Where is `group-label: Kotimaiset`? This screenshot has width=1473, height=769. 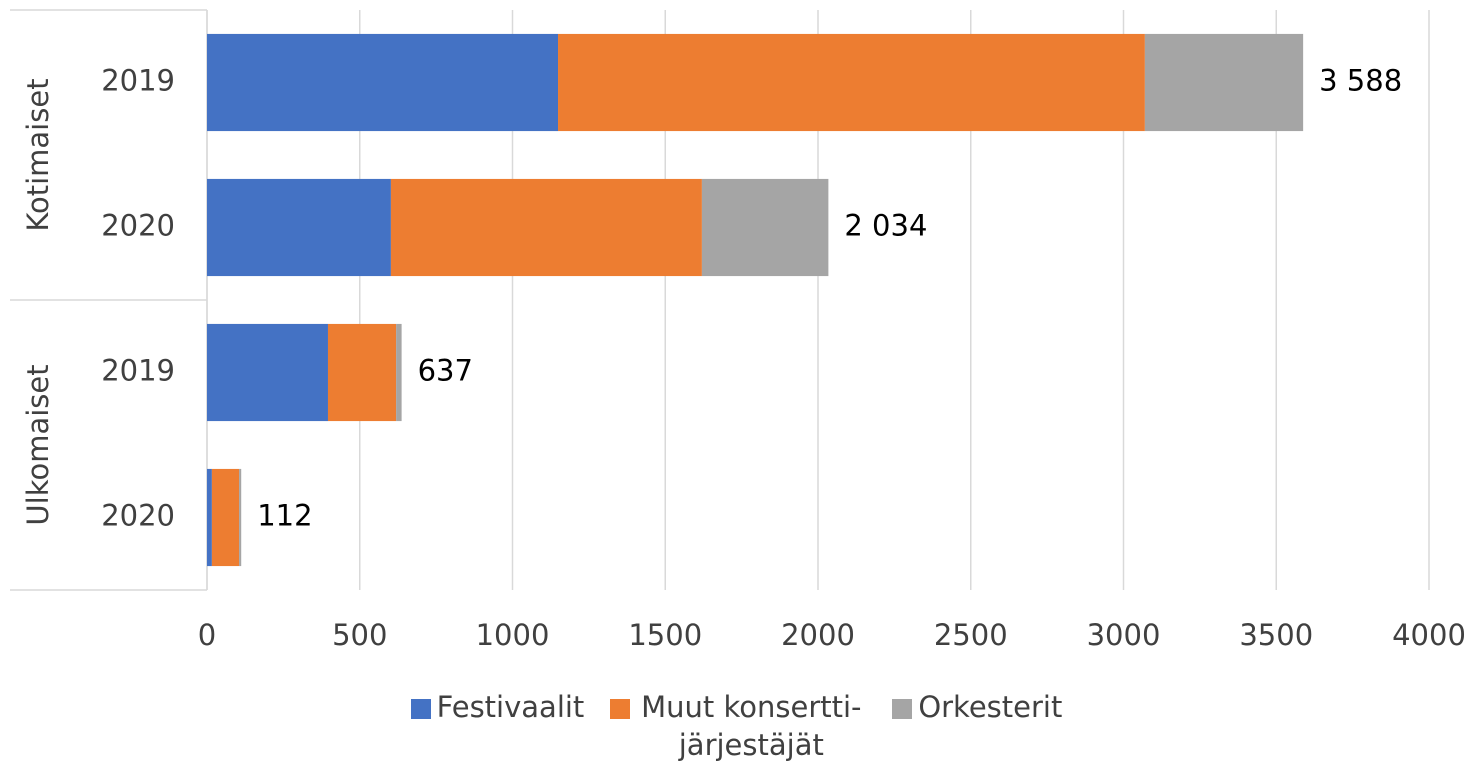 group-label: Kotimaiset is located at coordinates (38, 154).